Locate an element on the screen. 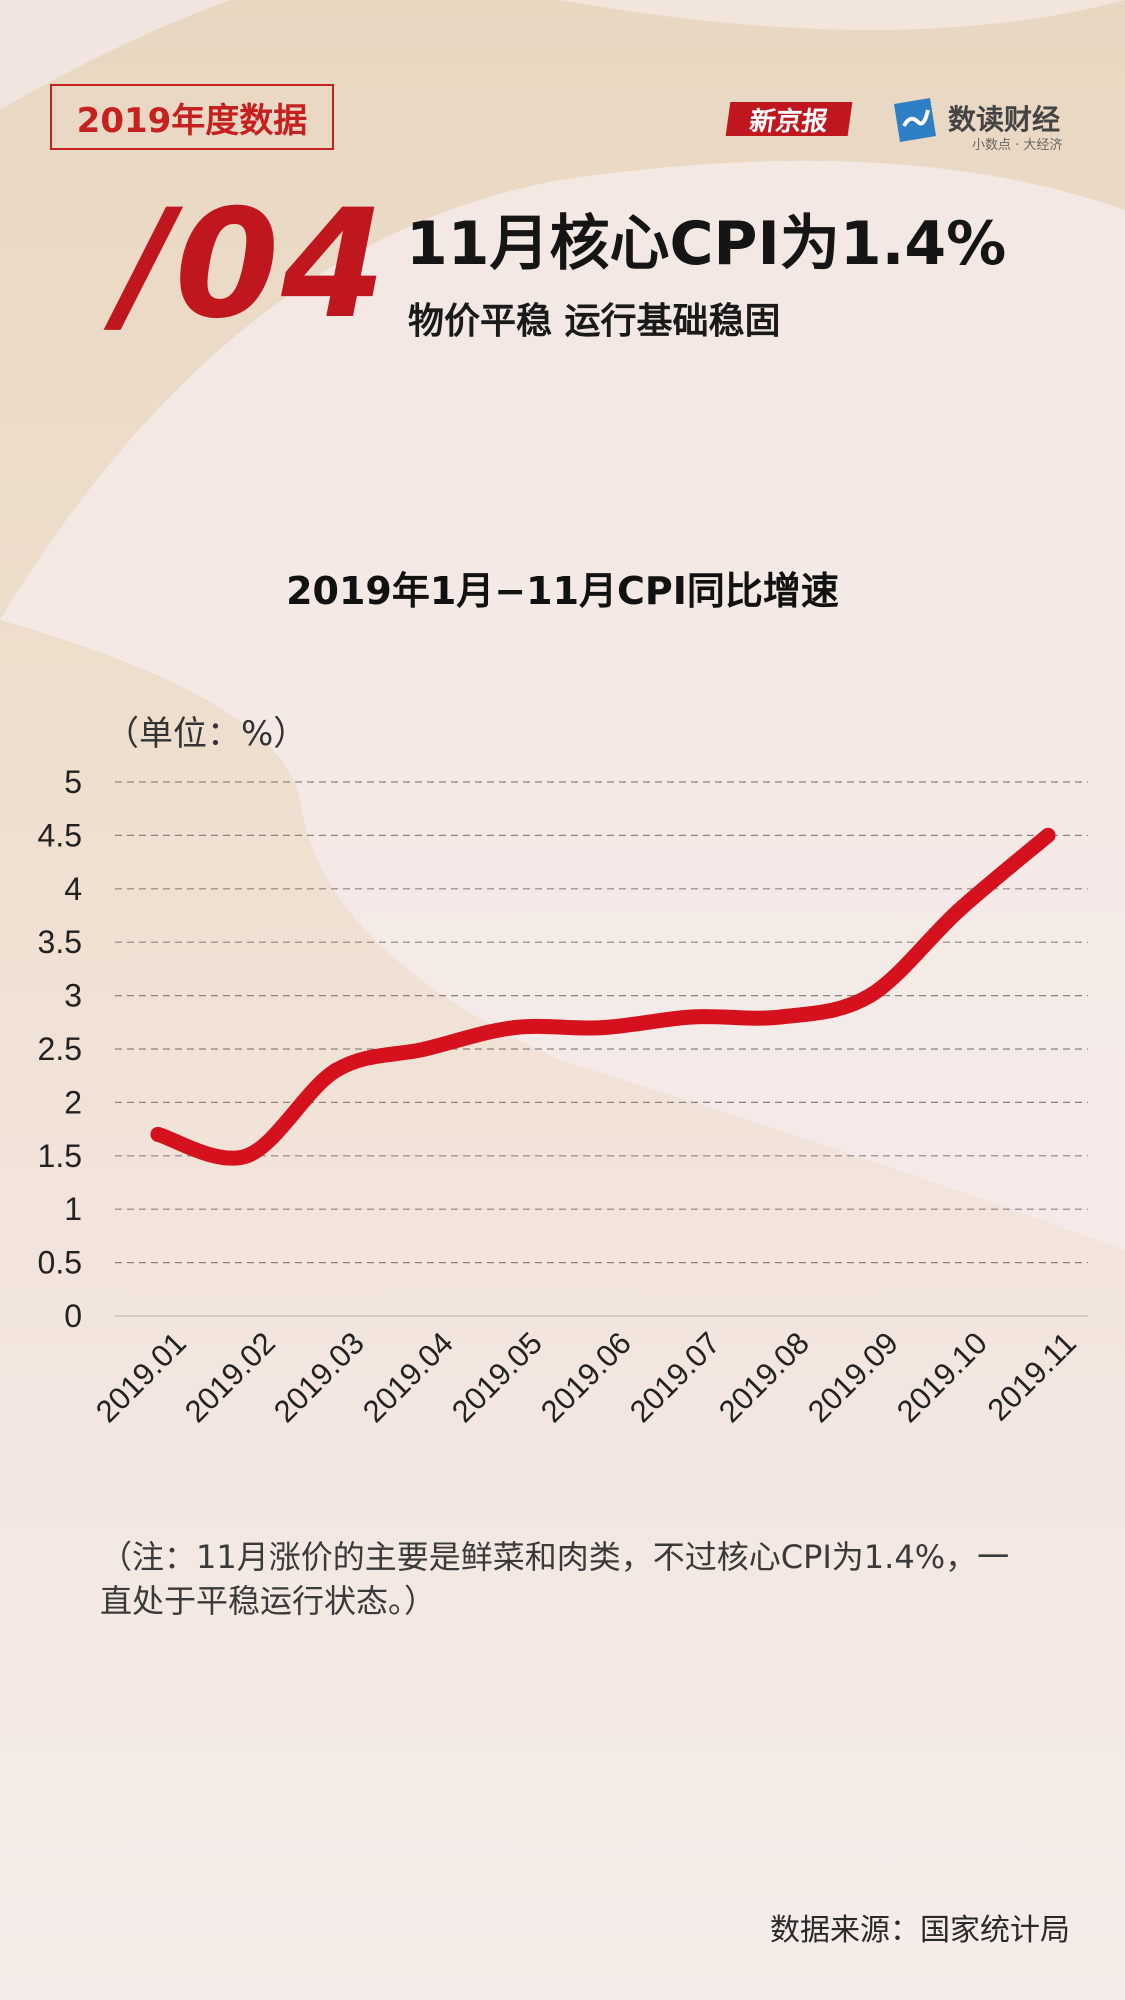 The height and width of the screenshot is (2000, 1125). x-tick-label: 2019.10 is located at coordinates (942, 1377).